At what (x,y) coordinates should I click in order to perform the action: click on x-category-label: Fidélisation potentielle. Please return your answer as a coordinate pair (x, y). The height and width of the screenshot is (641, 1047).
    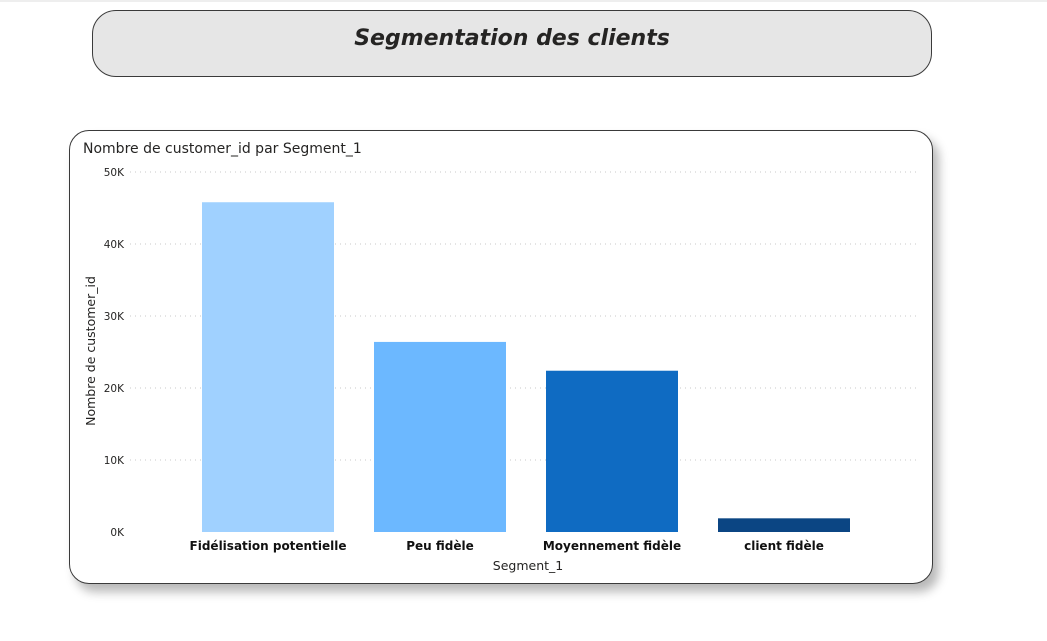
    Looking at the image, I should click on (268, 546).